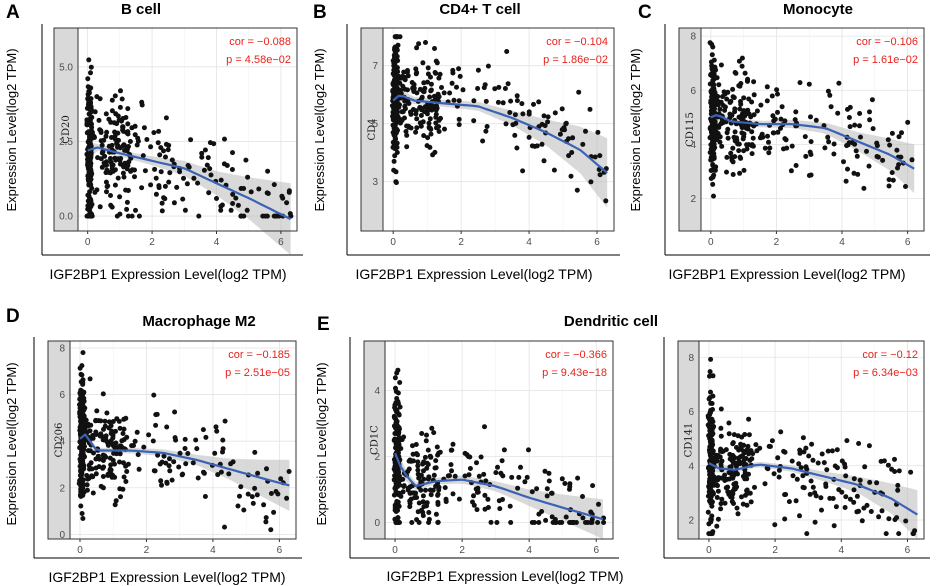 This screenshot has height=586, width=941. Describe the element at coordinates (499, 119) in the screenshot. I see `scatter-points` at that location.